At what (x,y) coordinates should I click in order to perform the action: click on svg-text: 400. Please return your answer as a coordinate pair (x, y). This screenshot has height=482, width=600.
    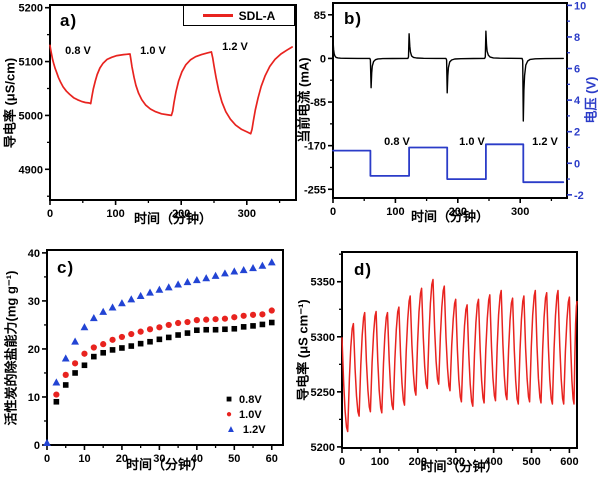
    Looking at the image, I should click on (493, 462).